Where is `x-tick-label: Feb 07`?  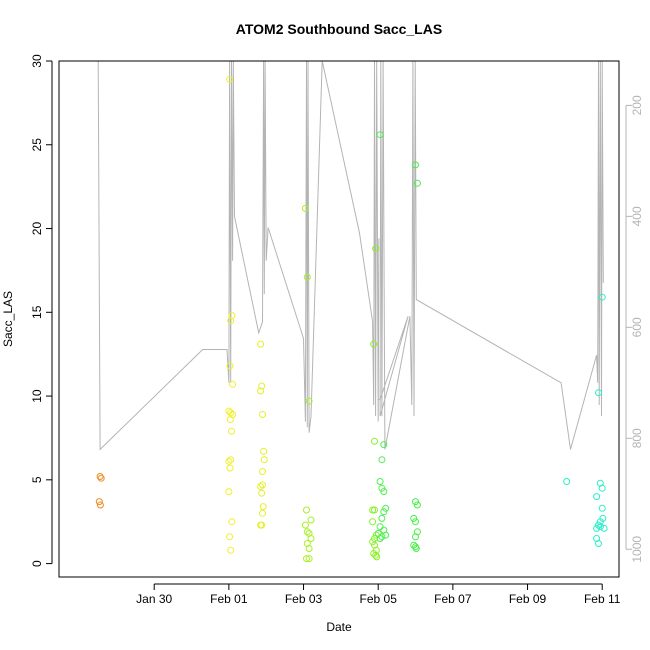 x-tick-label: Feb 07 is located at coordinates (453, 599).